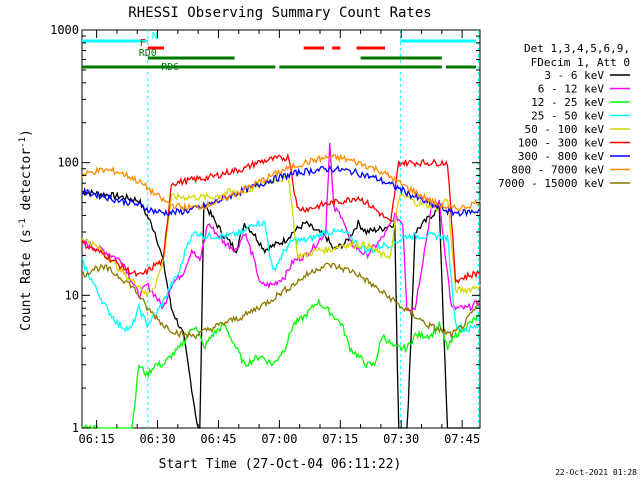 This screenshot has height=480, width=640. What do you see at coordinates (340, 439) in the screenshot?
I see `x-tick-label: 07:15` at bounding box center [340, 439].